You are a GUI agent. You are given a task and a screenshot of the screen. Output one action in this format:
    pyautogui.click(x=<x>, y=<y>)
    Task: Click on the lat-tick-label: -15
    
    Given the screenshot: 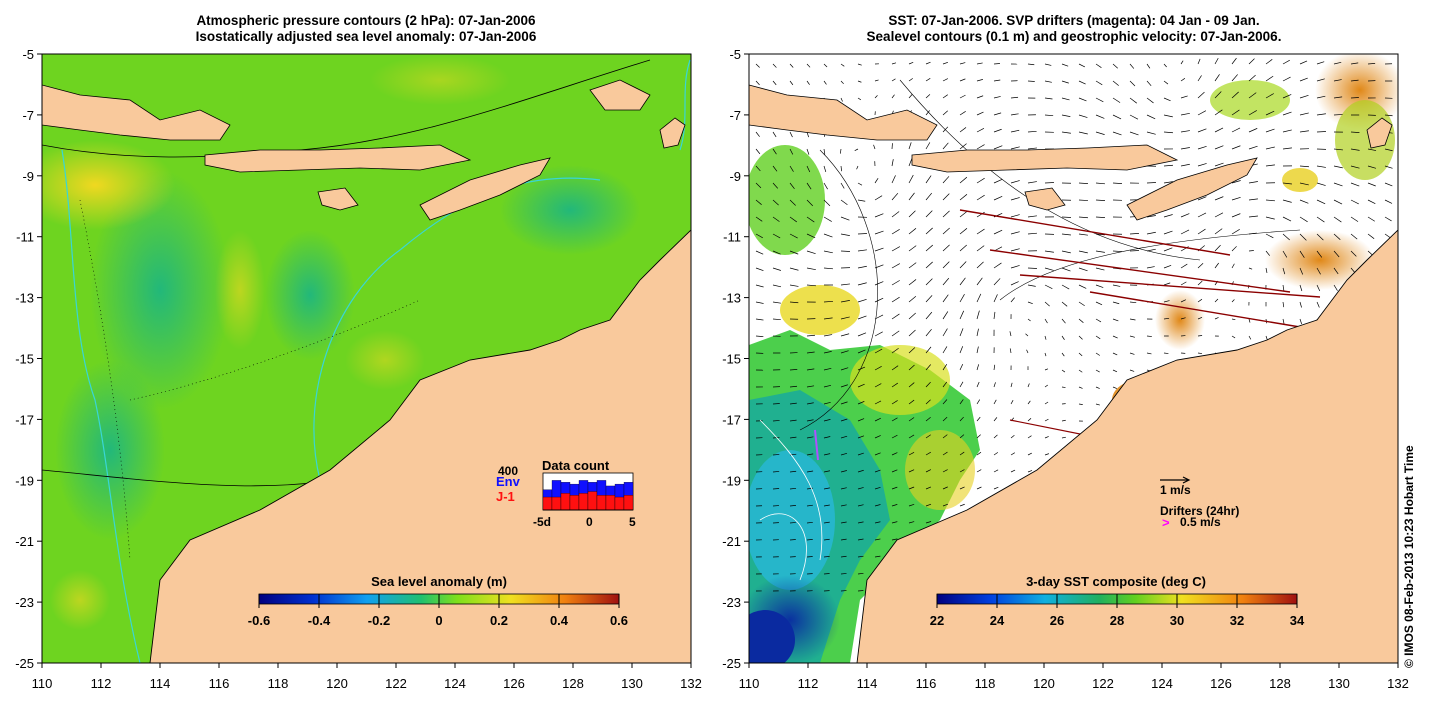 What is the action you would take?
    pyautogui.click(x=24, y=359)
    